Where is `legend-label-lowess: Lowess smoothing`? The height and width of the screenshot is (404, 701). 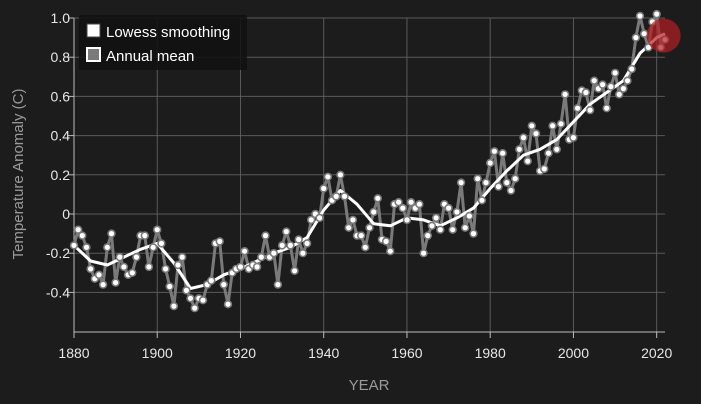
legend-label-lowess: Lowess smoothing is located at coordinates (168, 32).